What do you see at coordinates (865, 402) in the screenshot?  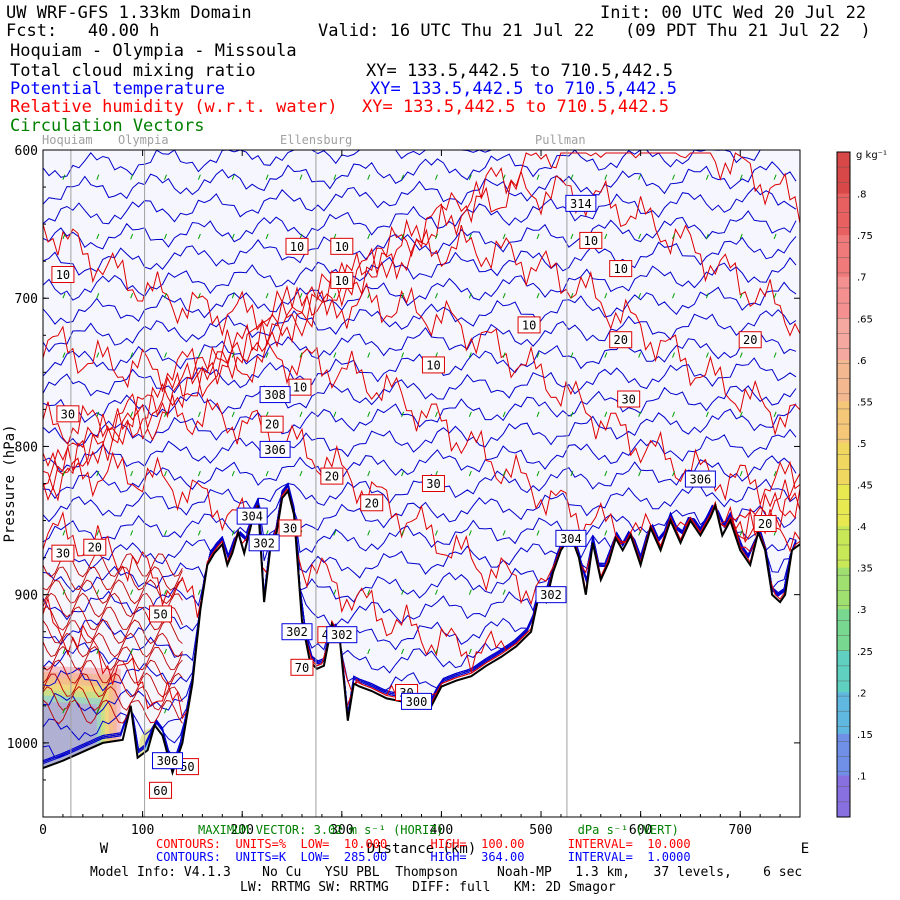 I see `colorbar-label: .55` at bounding box center [865, 402].